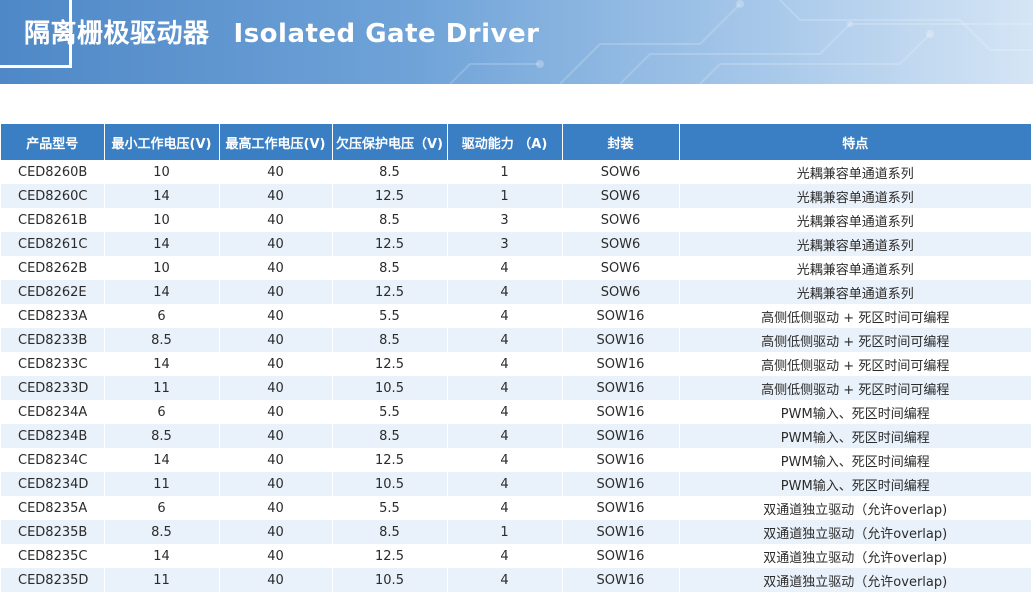 The height and width of the screenshot is (599, 1033). What do you see at coordinates (53, 316) in the screenshot?
I see `cell-model: CED8233A` at bounding box center [53, 316].